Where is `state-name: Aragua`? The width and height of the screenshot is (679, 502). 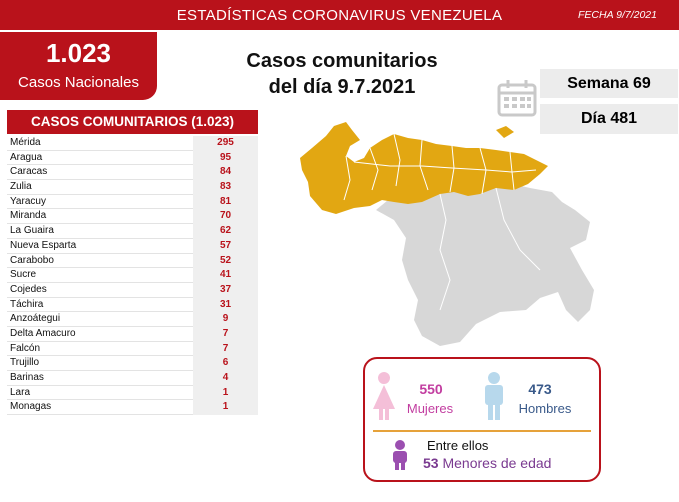 state-name: Aragua is located at coordinates (26, 157).